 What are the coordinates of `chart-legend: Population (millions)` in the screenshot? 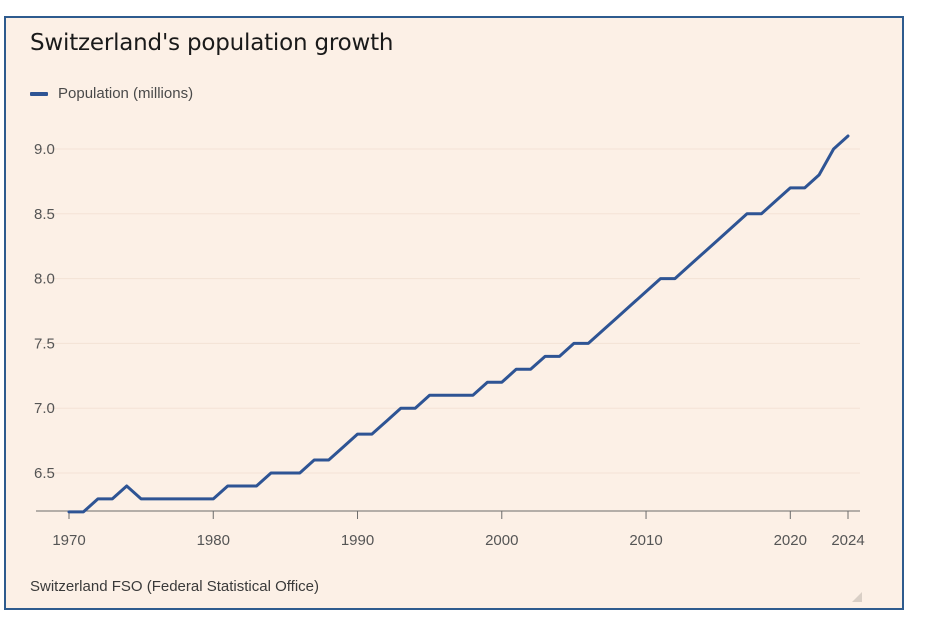 It's located at (111, 93).